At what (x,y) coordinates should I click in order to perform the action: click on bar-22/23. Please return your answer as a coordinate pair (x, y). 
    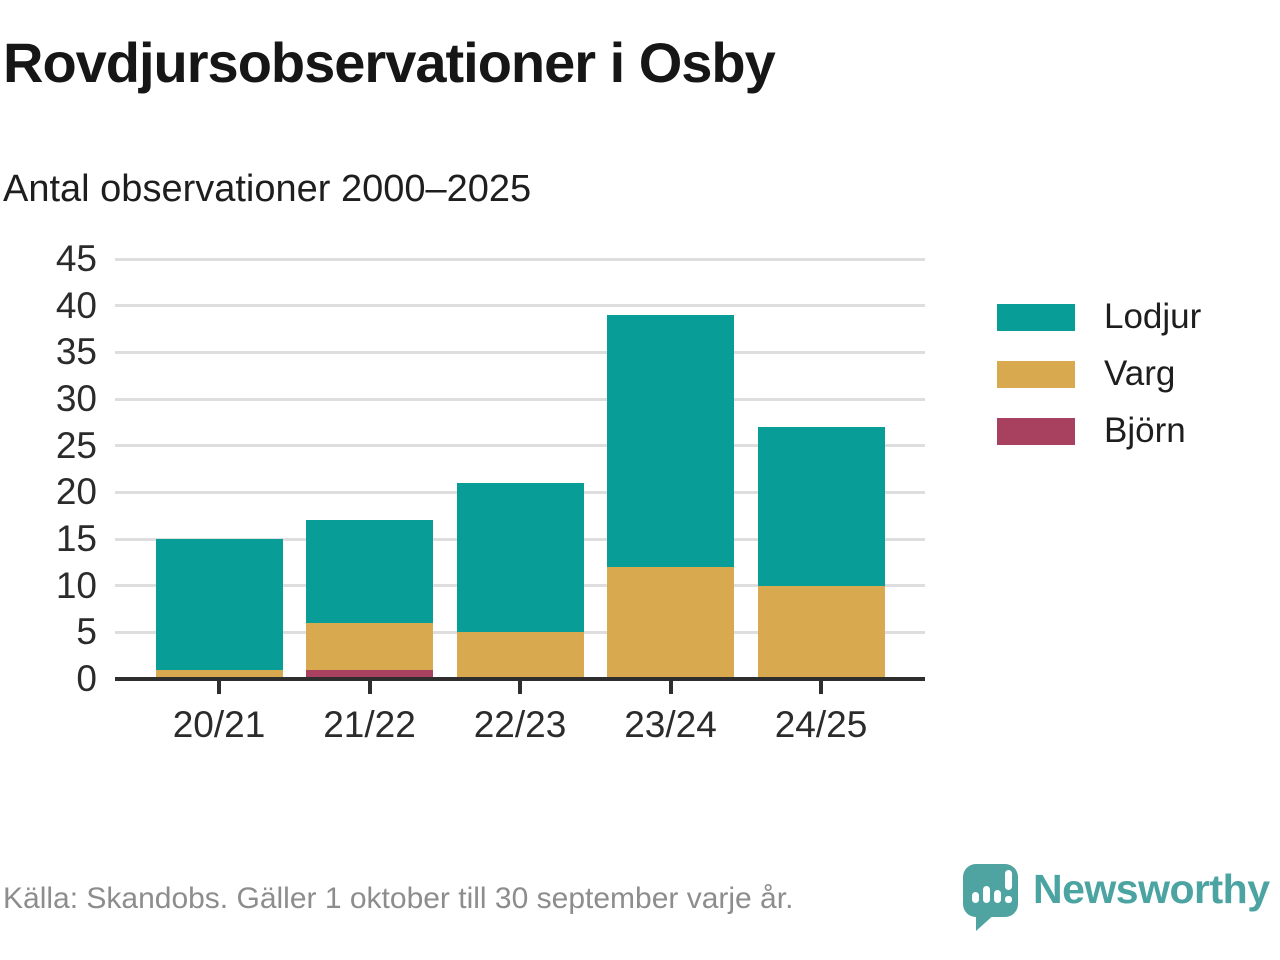
    Looking at the image, I should click on (520, 581).